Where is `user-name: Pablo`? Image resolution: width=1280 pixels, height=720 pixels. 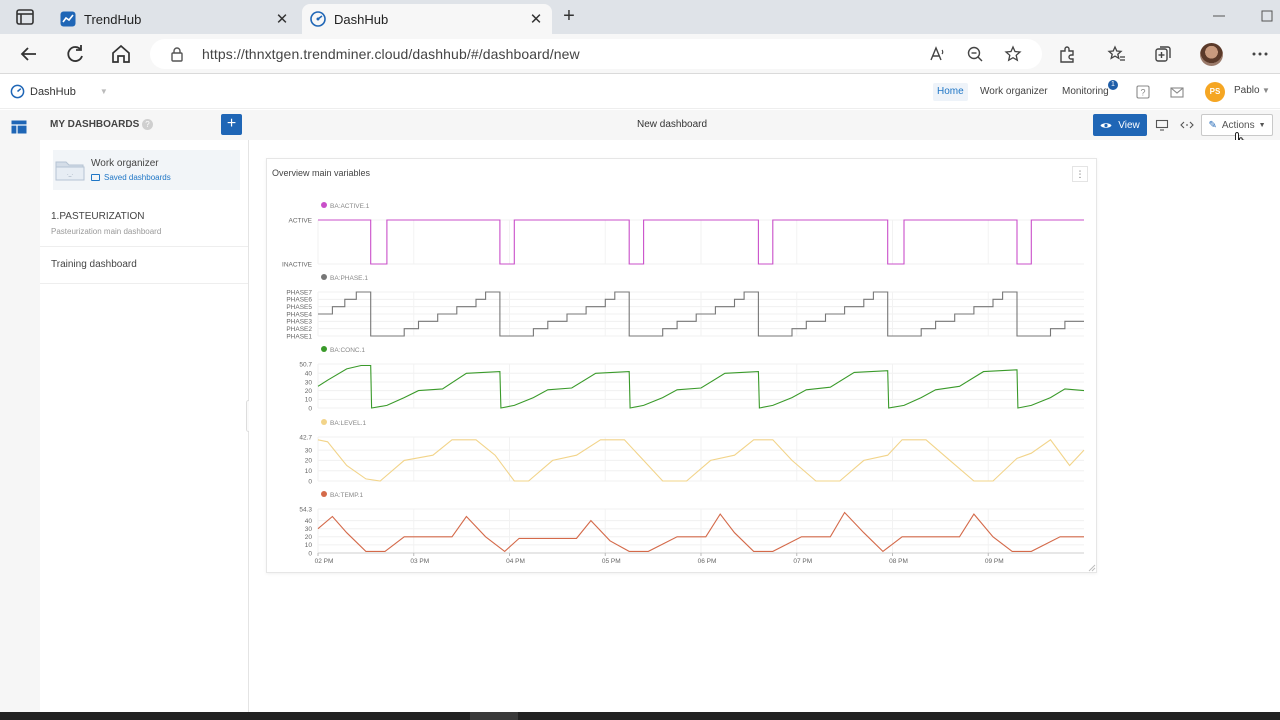 user-name: Pablo is located at coordinates (1247, 90).